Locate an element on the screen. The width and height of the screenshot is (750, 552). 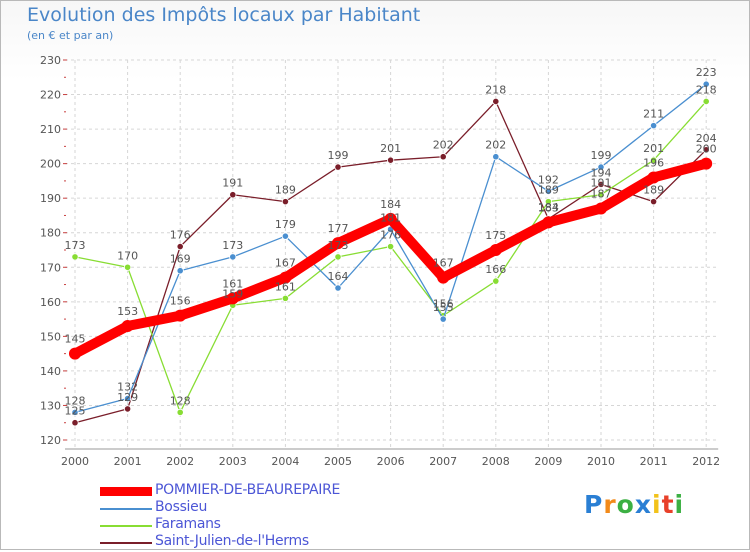
data-label-pommier-de-beaurepaire-2012: 200 is located at coordinates (706, 149).